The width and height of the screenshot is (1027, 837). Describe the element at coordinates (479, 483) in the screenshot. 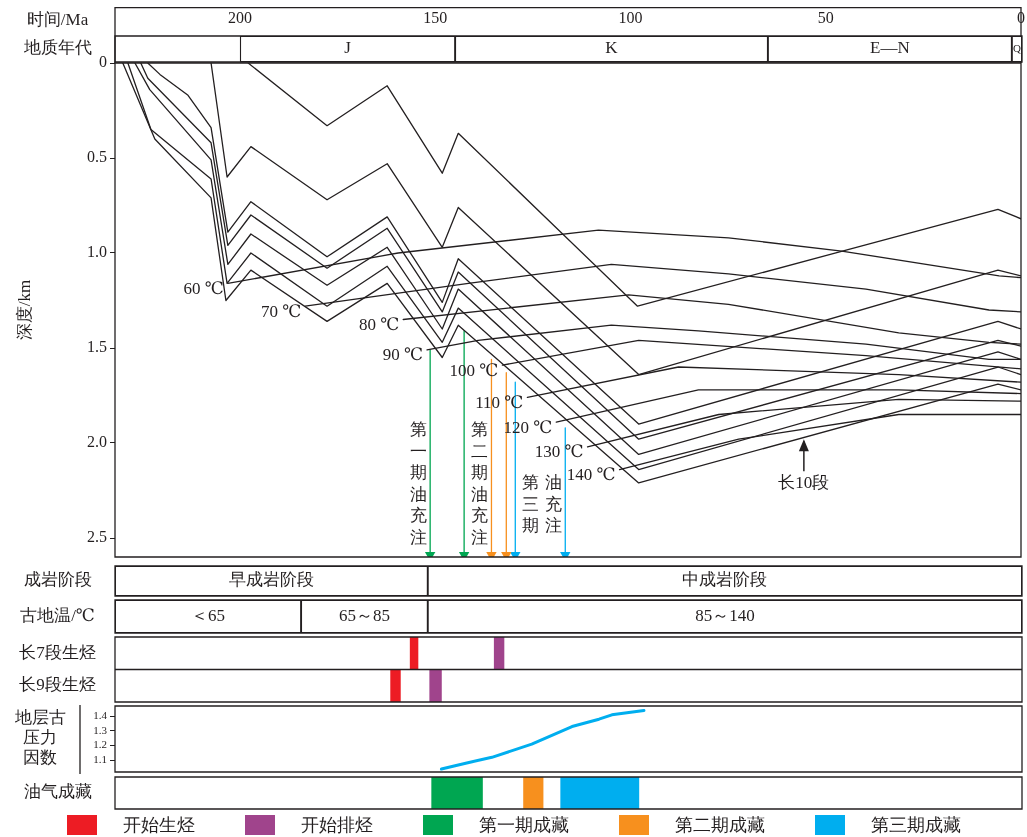

I see `annotation: 第二期油充注` at that location.